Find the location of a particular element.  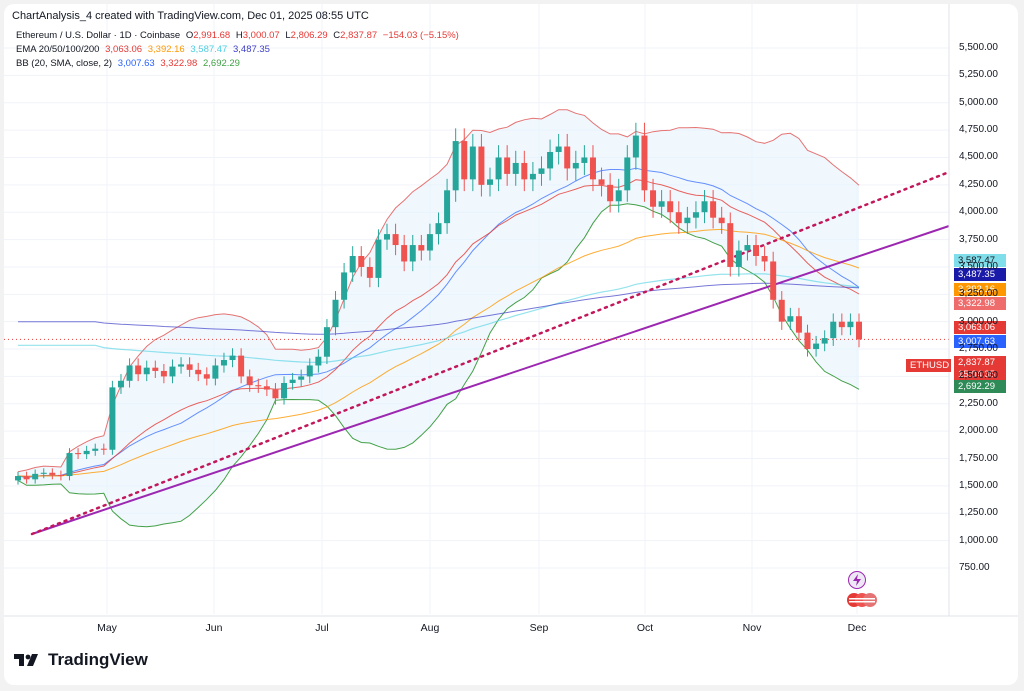

y-tick-label: 3,500.00 is located at coordinates (978, 266).